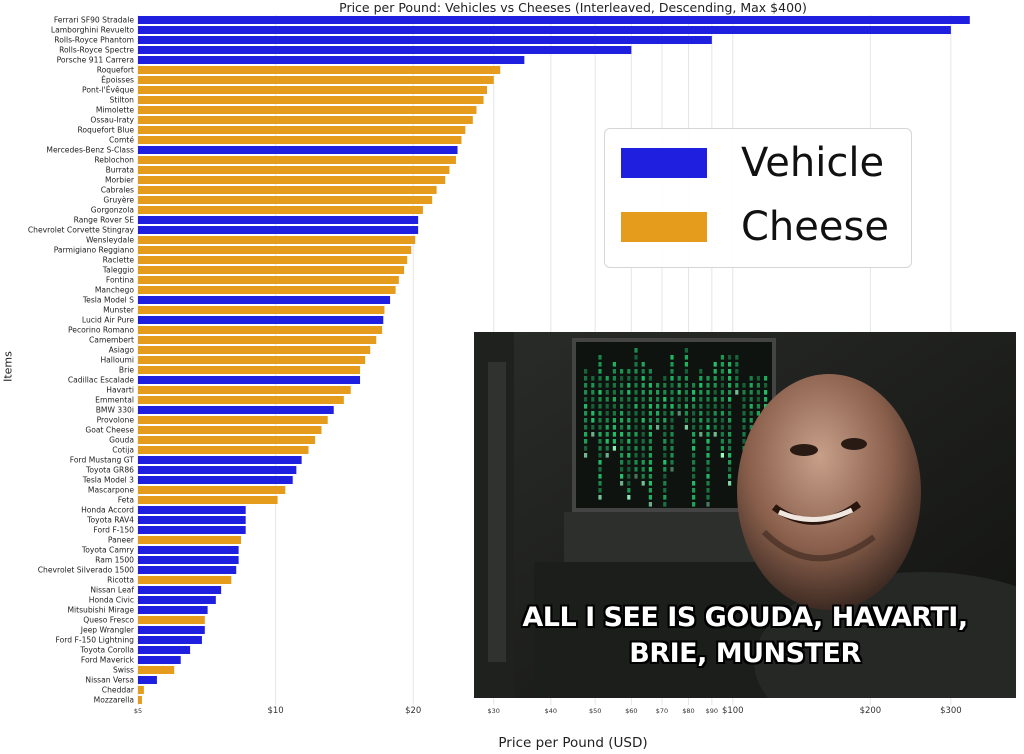 This screenshot has height=754, width=1024. What do you see at coordinates (109, 470) in the screenshot?
I see `y-tick-label: Toyota GR86` at bounding box center [109, 470].